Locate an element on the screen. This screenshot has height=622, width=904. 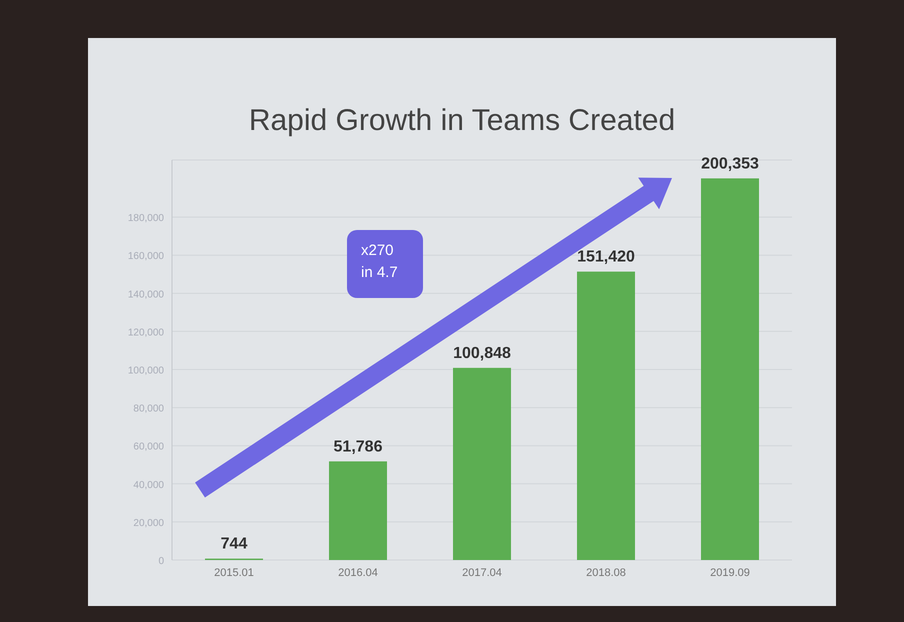
y-tick-label: 140,000 is located at coordinates (146, 294).